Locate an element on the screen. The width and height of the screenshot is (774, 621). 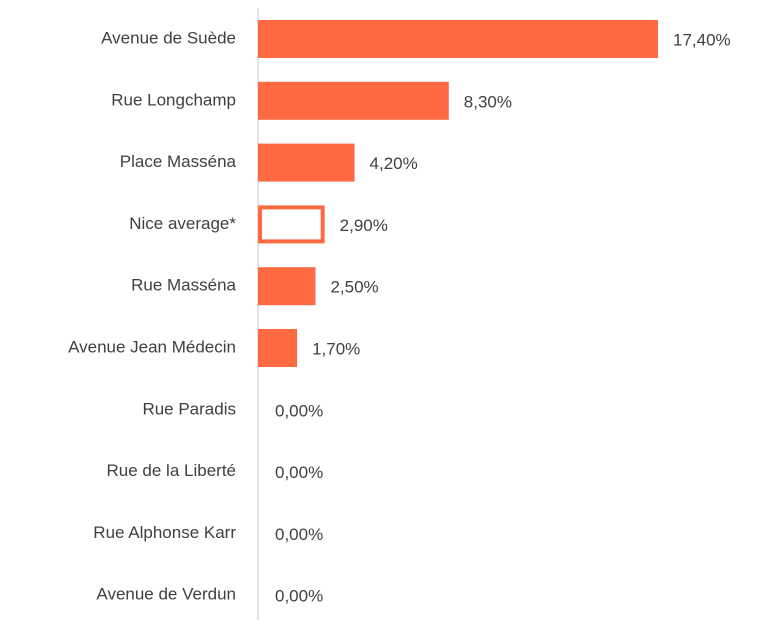
category-label: Avenue Jean Médecin is located at coordinates (152, 346).